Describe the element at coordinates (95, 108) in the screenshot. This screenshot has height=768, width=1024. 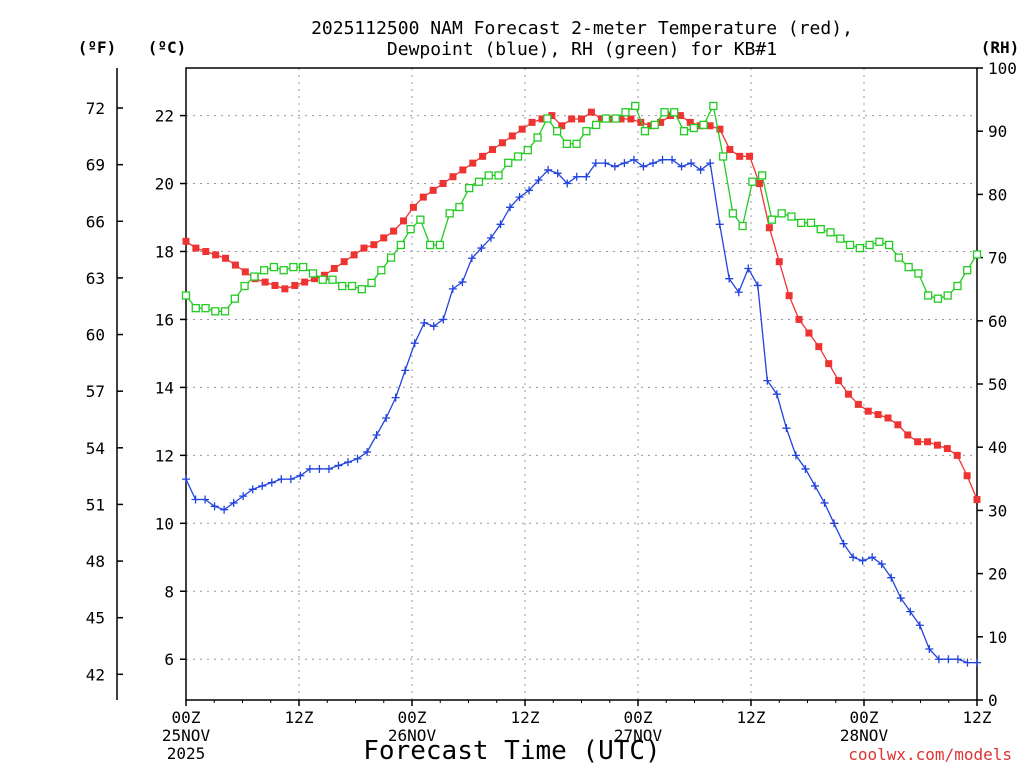
I see `fahrenheit-tick-label: 72` at that location.